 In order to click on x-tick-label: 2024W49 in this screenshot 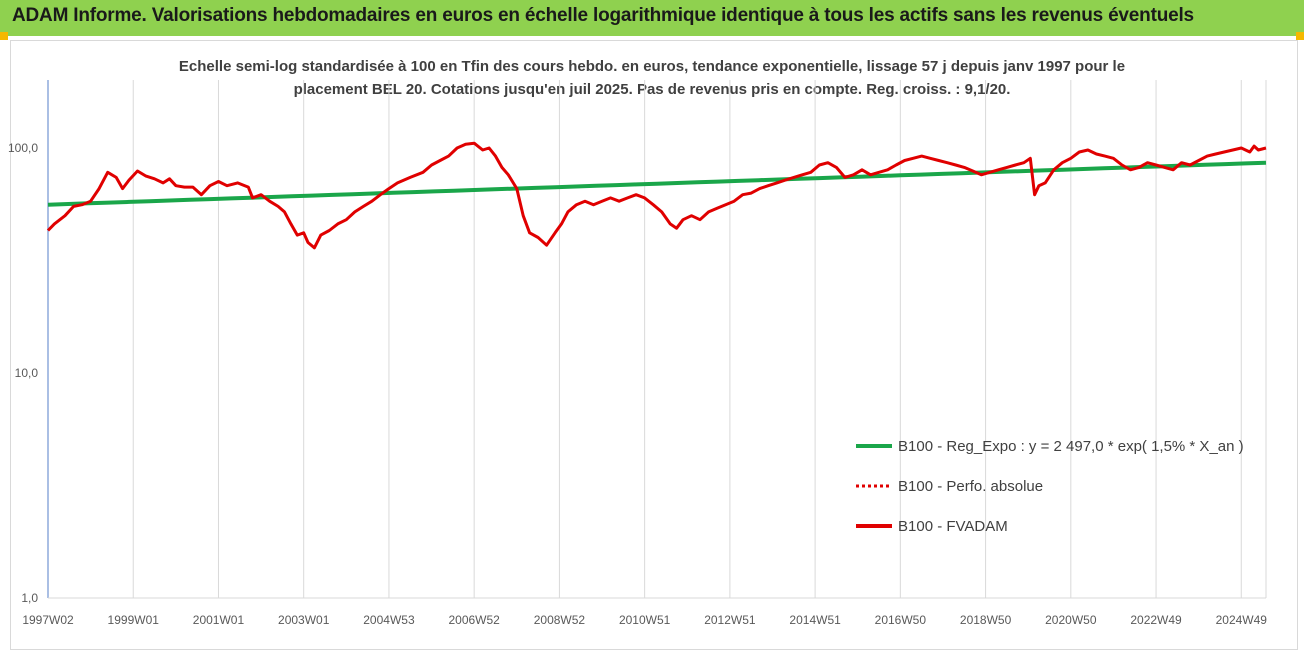, I will do `click(1242, 620)`.